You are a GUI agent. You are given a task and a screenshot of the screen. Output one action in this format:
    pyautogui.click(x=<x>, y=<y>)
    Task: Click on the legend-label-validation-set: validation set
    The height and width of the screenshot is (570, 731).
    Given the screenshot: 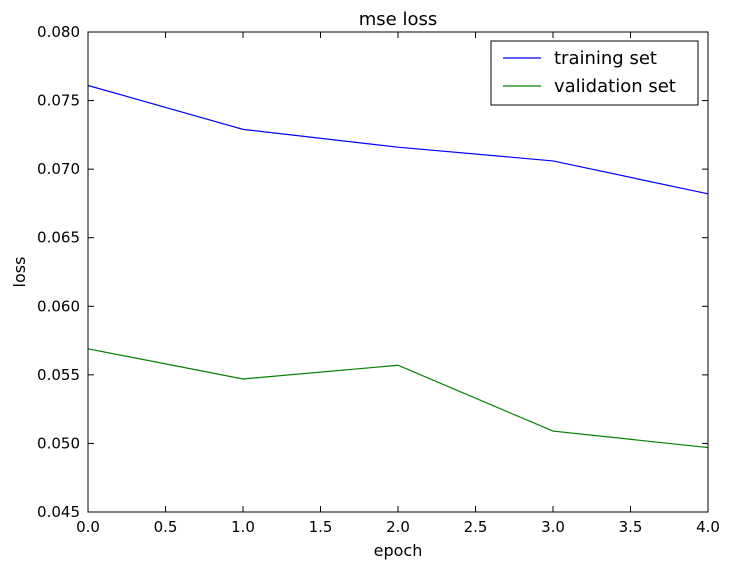 What is the action you would take?
    pyautogui.click(x=615, y=86)
    